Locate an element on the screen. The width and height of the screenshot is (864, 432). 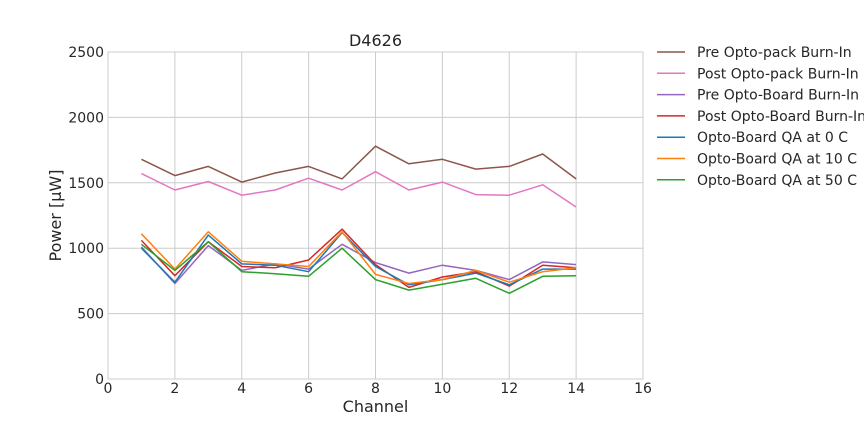
x-tick-labels: 0 2 4 6 8 10 12 14 16 is located at coordinates (378, 389).